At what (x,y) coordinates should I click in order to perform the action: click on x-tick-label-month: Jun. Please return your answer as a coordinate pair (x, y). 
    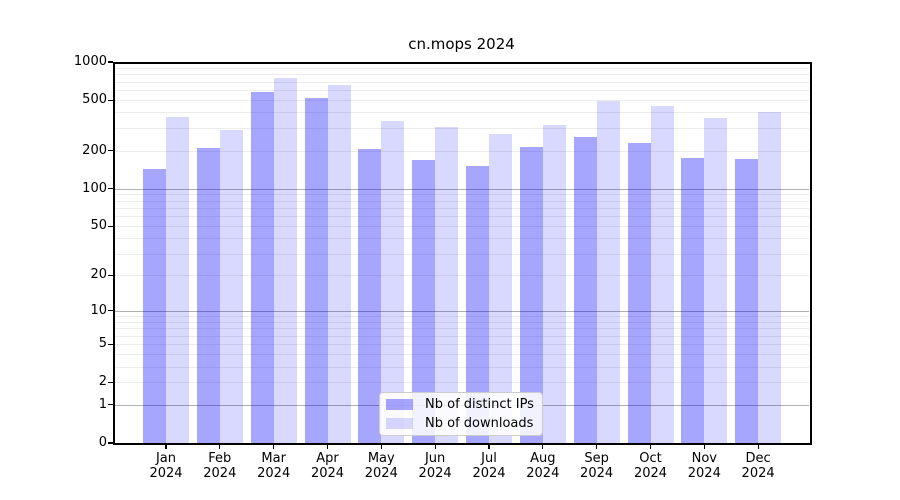
    Looking at the image, I should click on (435, 458).